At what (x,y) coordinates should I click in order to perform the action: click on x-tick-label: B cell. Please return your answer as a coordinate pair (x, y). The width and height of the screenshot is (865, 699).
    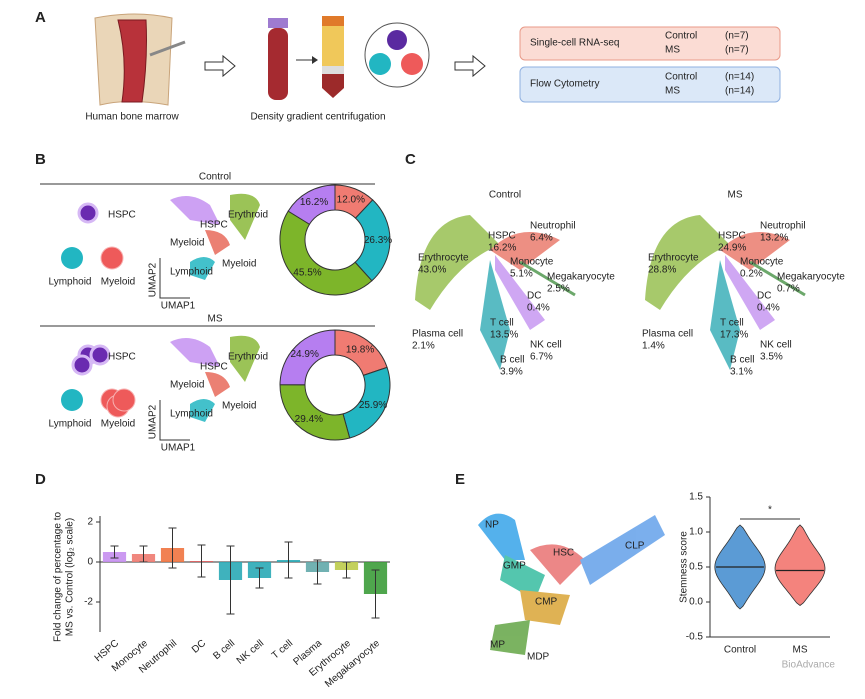
    Looking at the image, I should click on (224, 650).